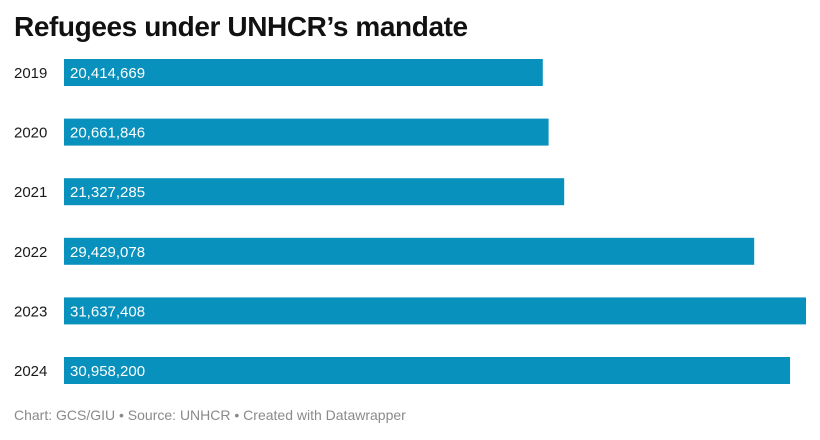 This screenshot has width=820, height=440. Describe the element at coordinates (107, 133) in the screenshot. I see `value-label: 20,661,846` at that location.